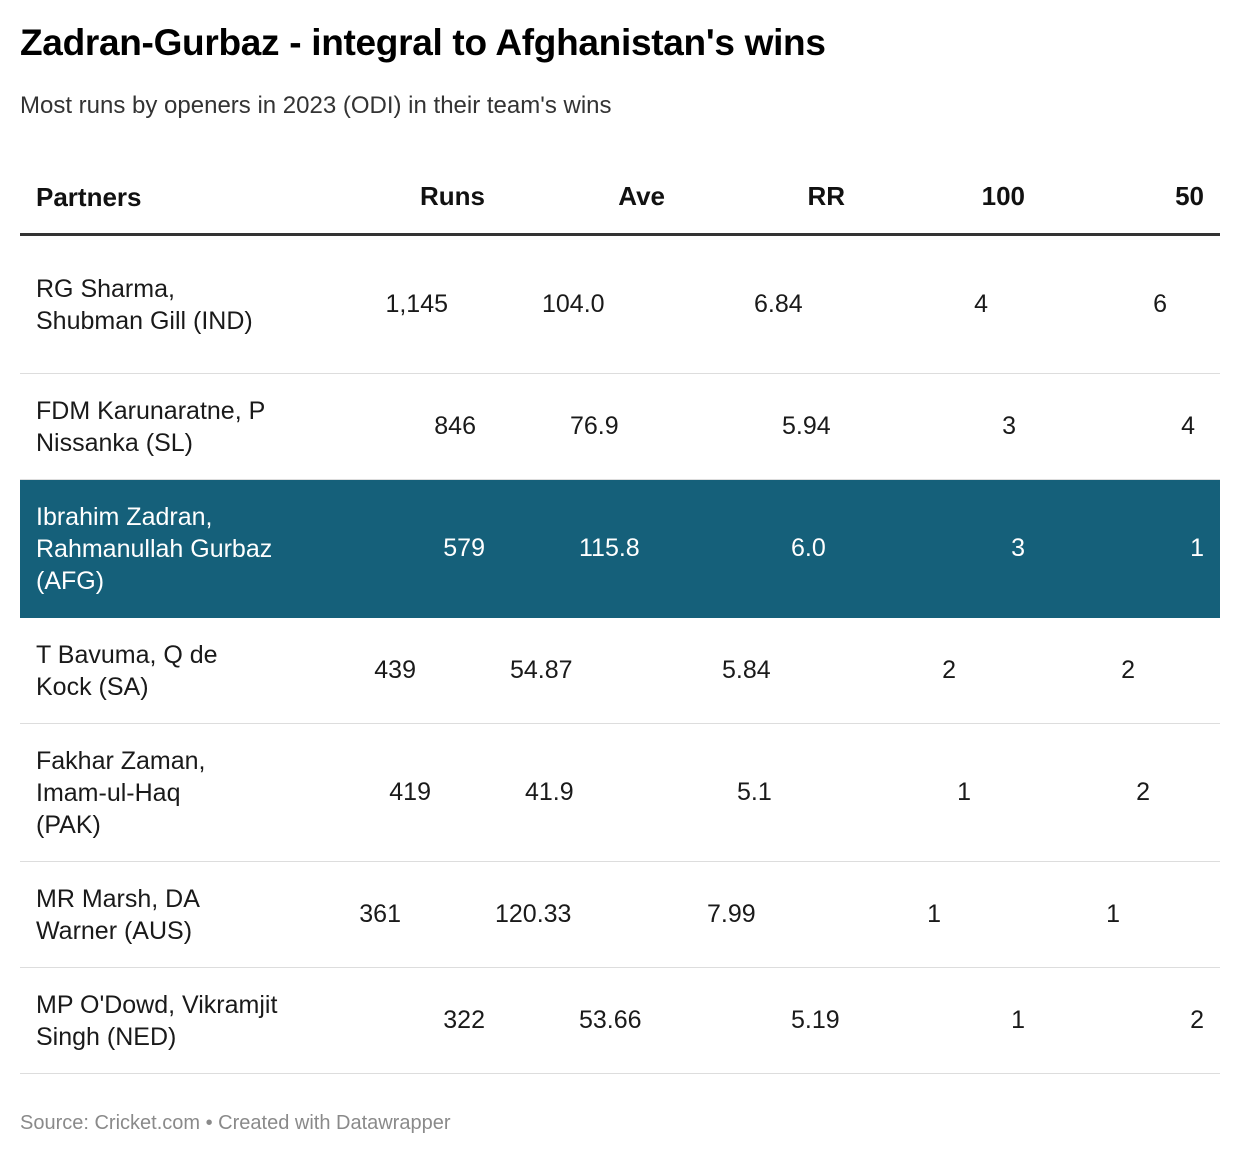  I want to click on cell-partners: MP O'Dowd, Vikramjit Singh (NED), so click(157, 1020).